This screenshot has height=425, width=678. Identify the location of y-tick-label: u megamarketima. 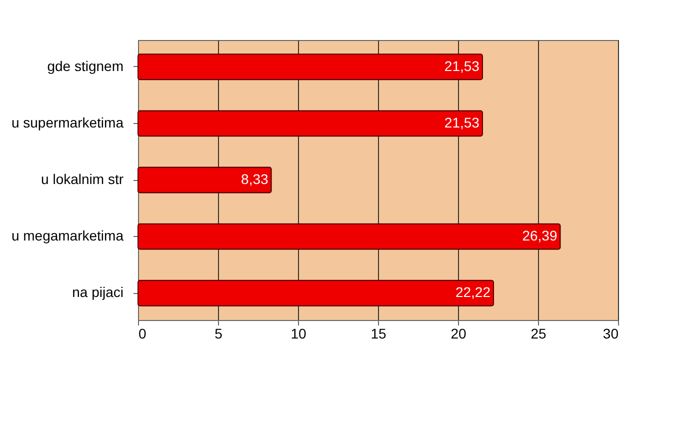
(67, 236).